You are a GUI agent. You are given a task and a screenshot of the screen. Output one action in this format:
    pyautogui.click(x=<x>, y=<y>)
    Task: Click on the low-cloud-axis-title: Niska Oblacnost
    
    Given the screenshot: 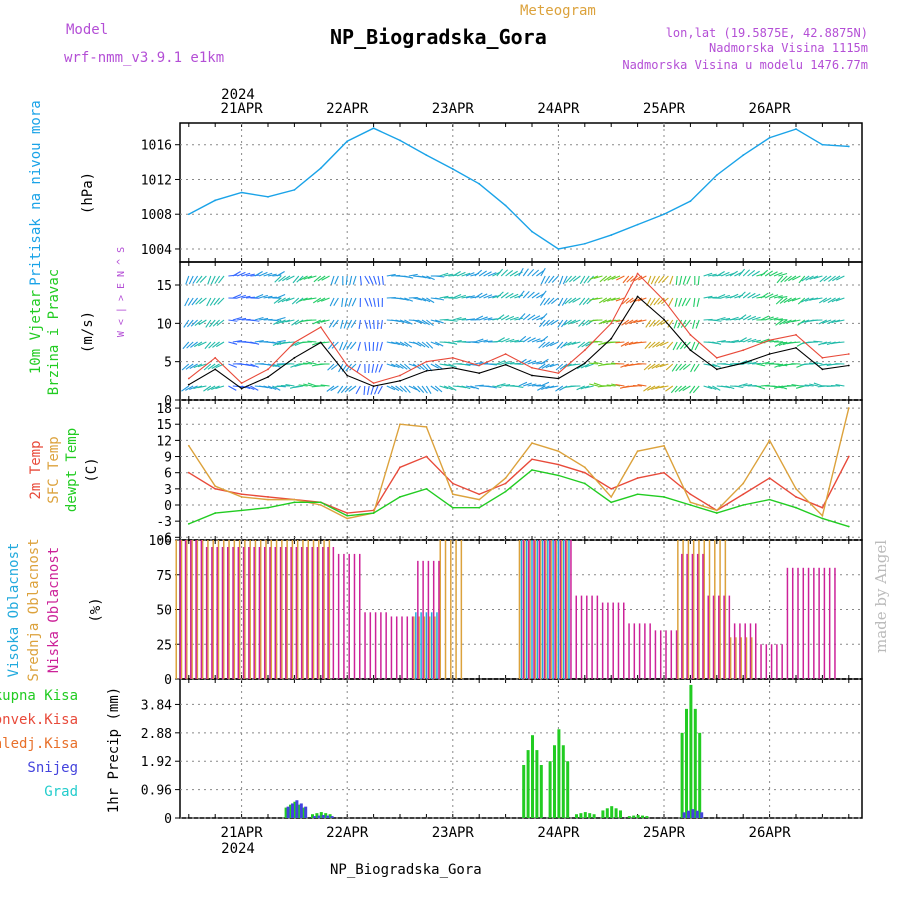 What is the action you would take?
    pyautogui.click(x=54, y=610)
    